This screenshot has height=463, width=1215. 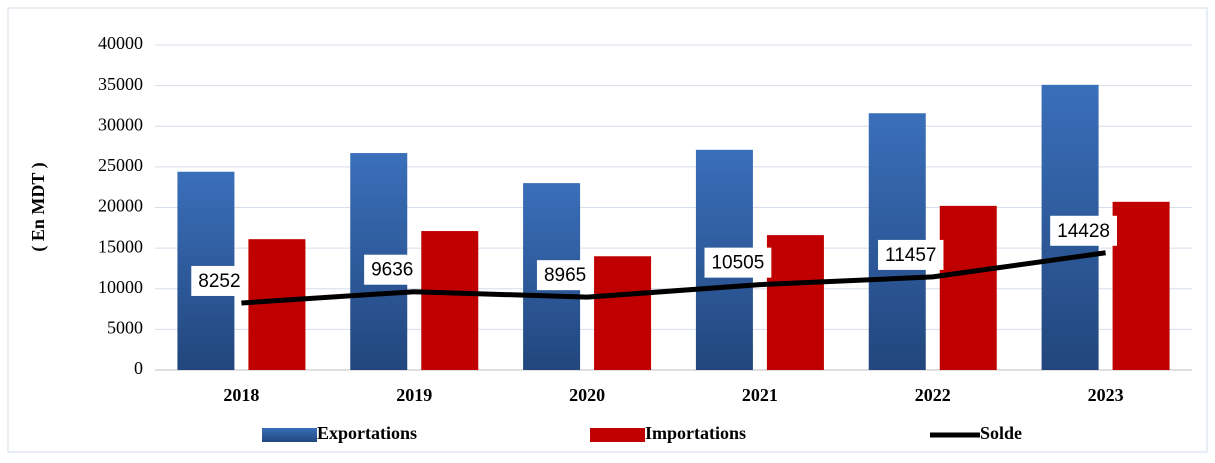 I want to click on y-tick-label: 15000, so click(x=120, y=246).